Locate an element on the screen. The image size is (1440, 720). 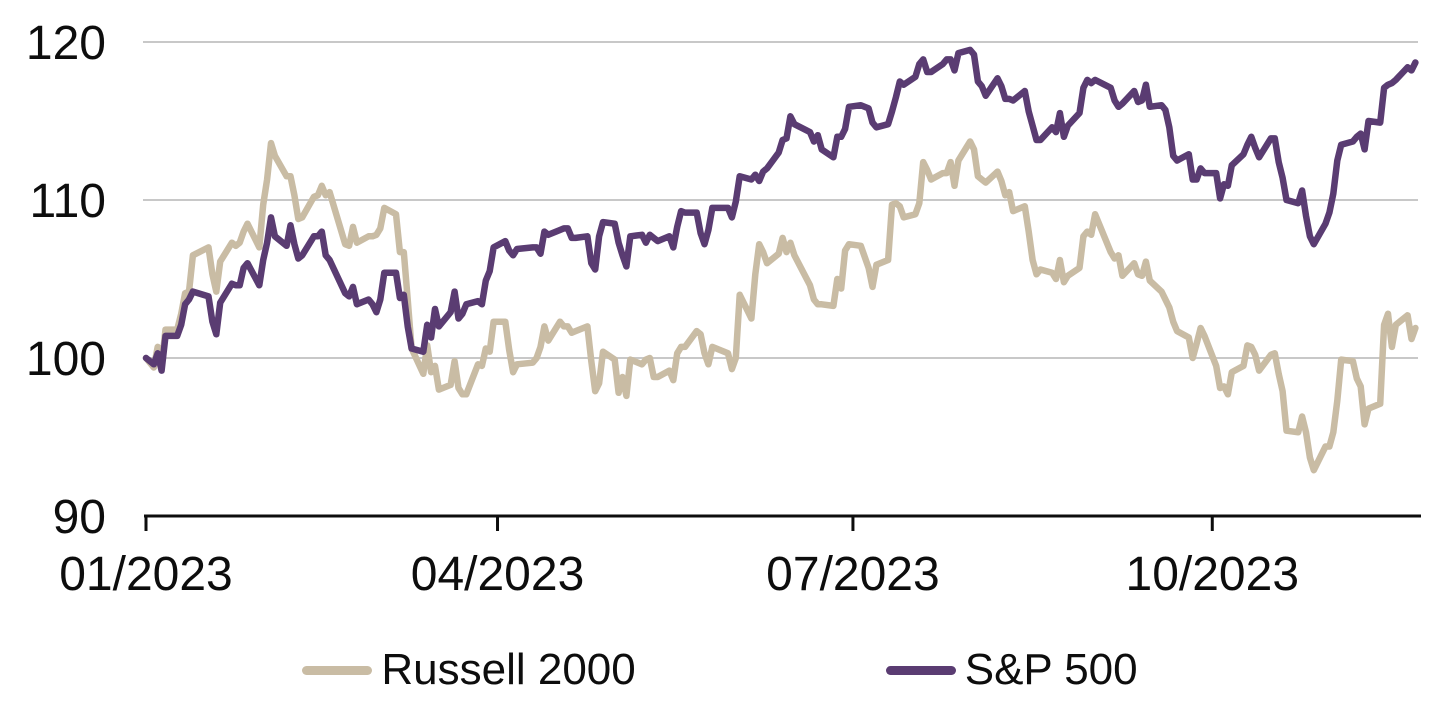
x-axis-tick-label-0: 01/2023 is located at coordinates (146, 574).